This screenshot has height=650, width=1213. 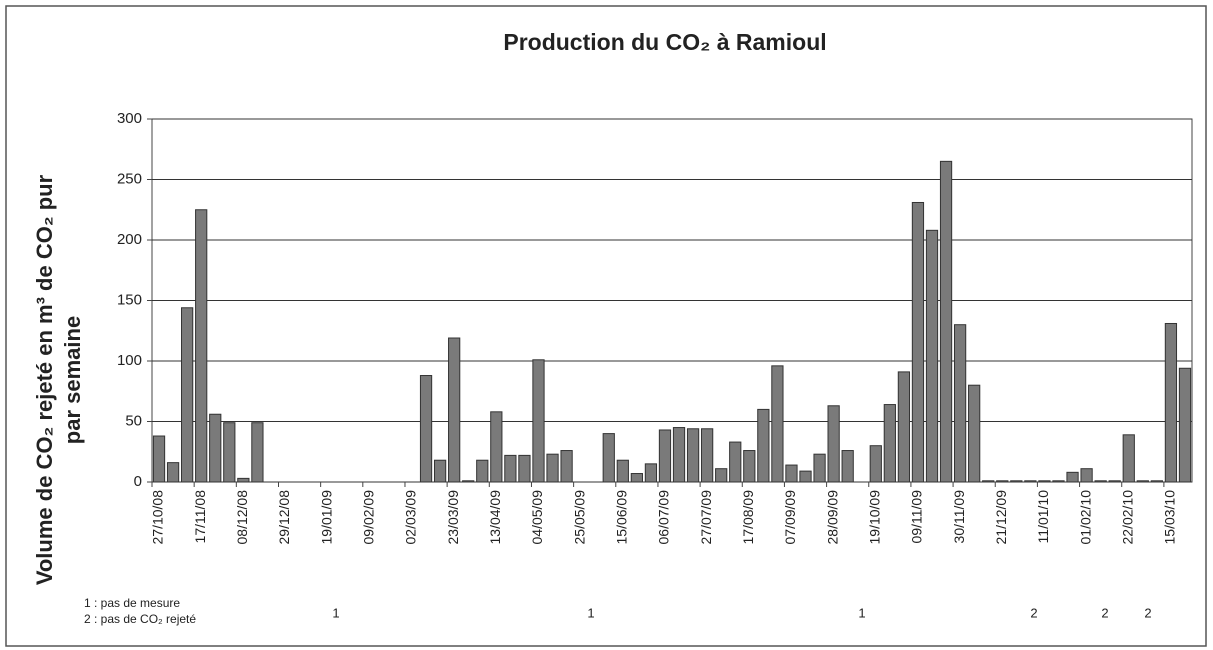 What do you see at coordinates (369, 517) in the screenshot?
I see `x-tick-label: 09/02/09` at bounding box center [369, 517].